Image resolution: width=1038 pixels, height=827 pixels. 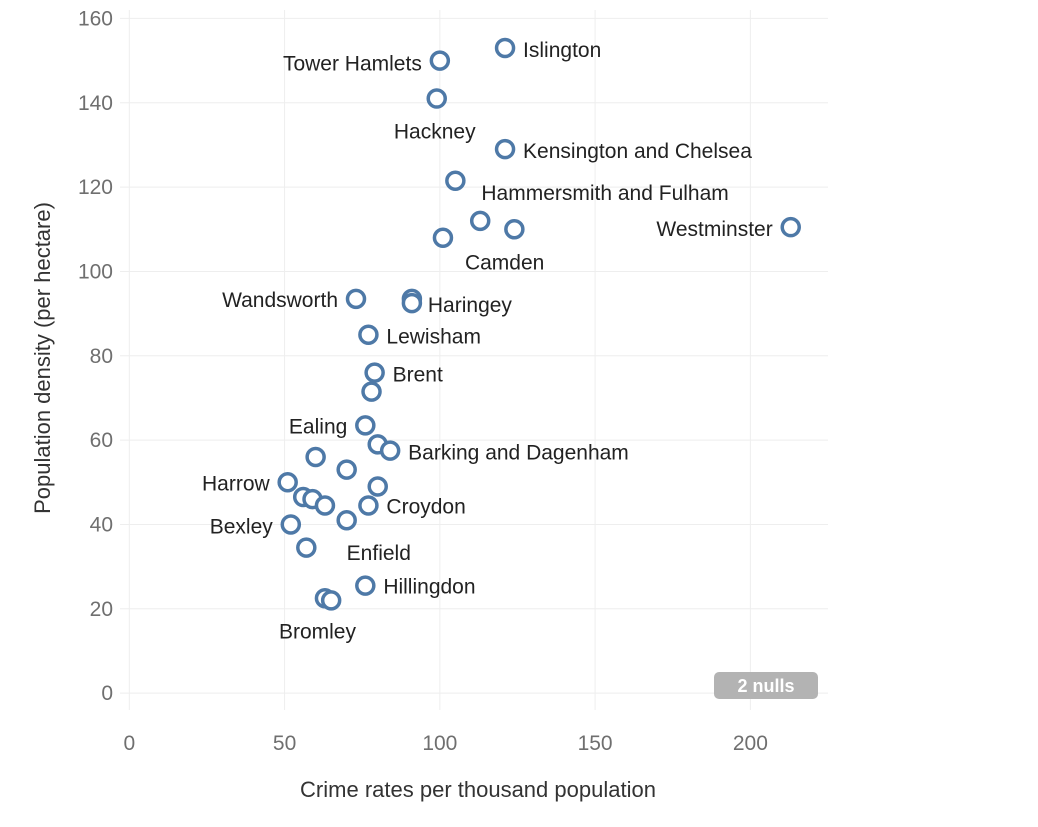 I want to click on point-label: Croydon, so click(x=425, y=506).